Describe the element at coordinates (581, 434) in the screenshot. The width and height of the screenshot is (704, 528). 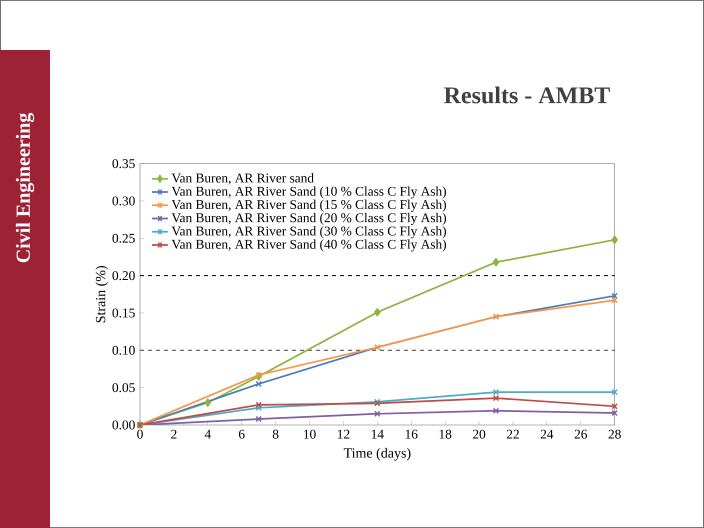
I see `x-tick-label: 26` at that location.